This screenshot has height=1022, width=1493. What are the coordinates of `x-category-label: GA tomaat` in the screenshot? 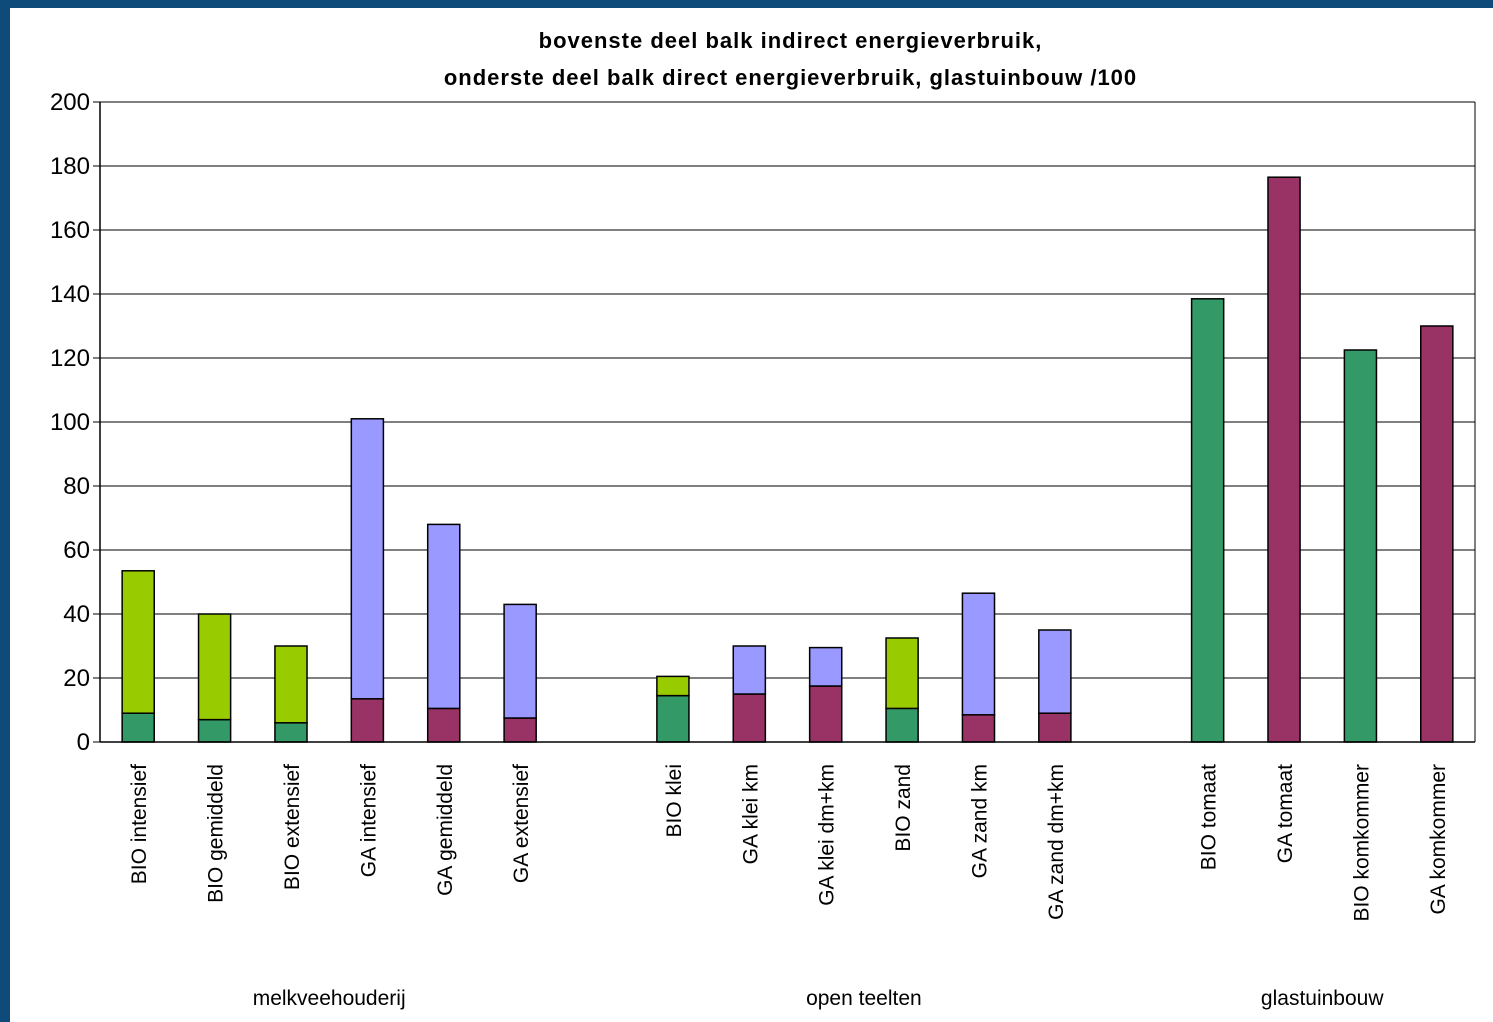 It's located at (1285, 813).